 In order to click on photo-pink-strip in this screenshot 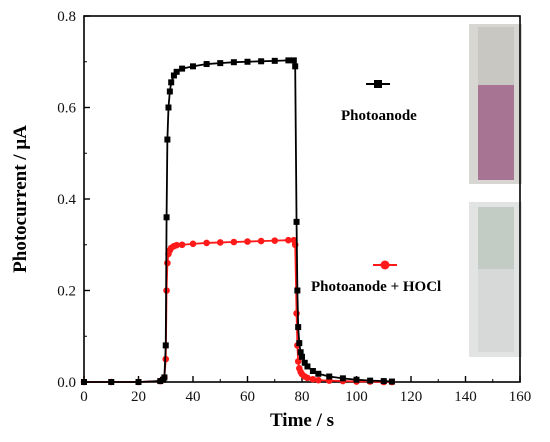, I will do `click(495, 104)`.